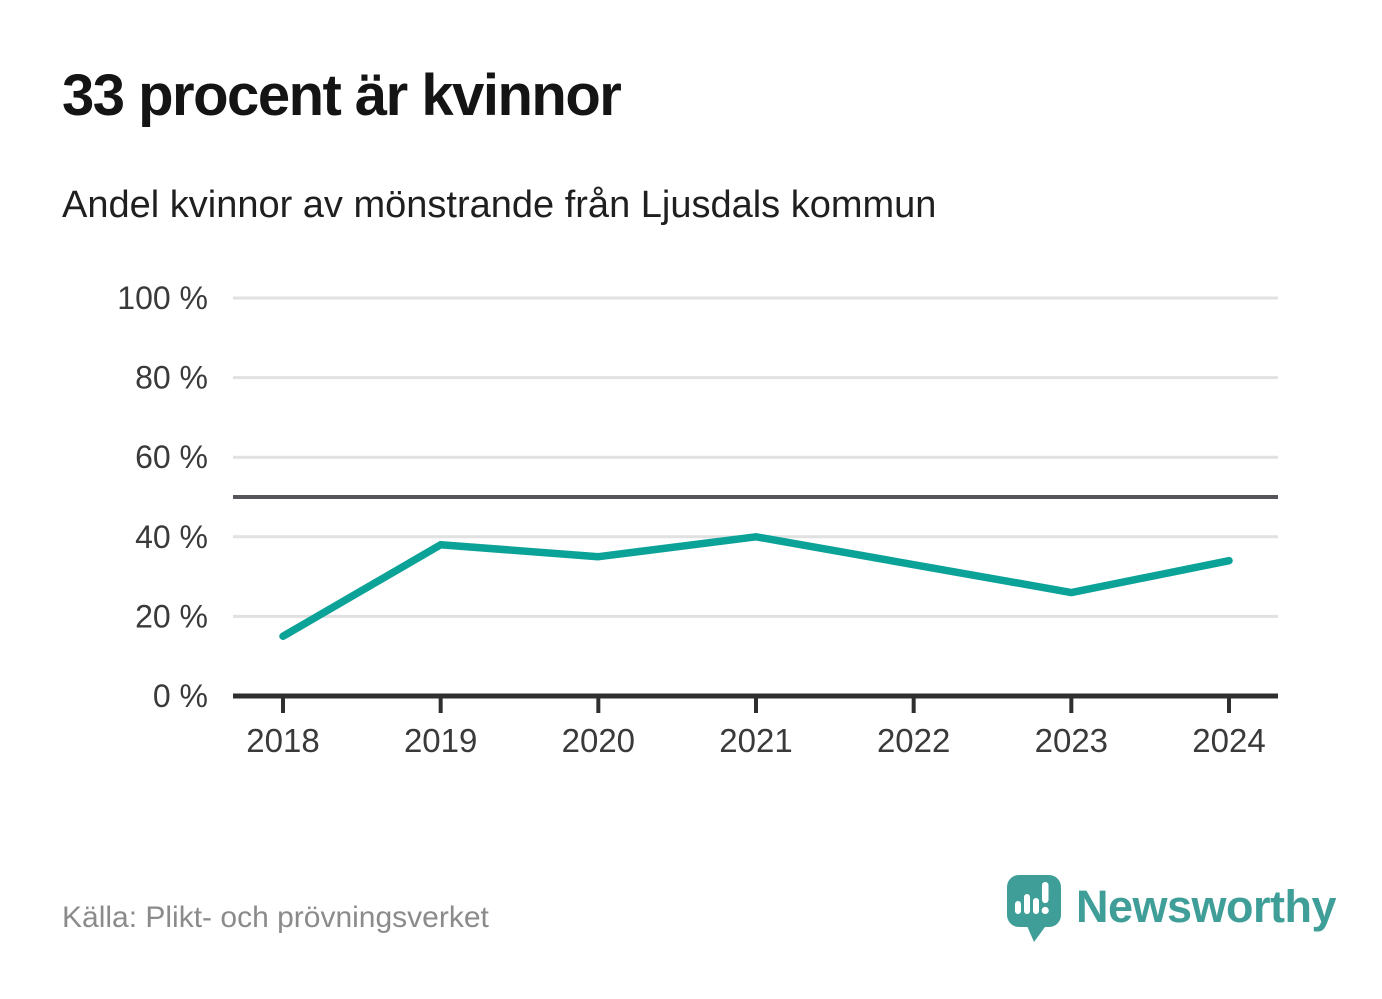 The image size is (1382, 999). I want to click on x-tick-label-2018: 2018, so click(282, 740).